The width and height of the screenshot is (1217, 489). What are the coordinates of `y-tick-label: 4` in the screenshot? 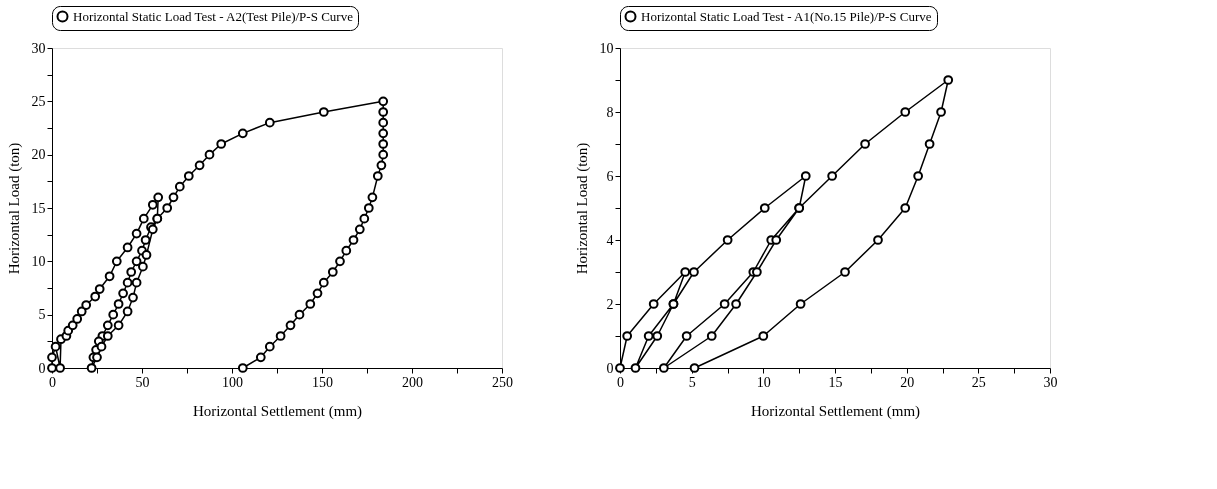 It's located at (610, 240).